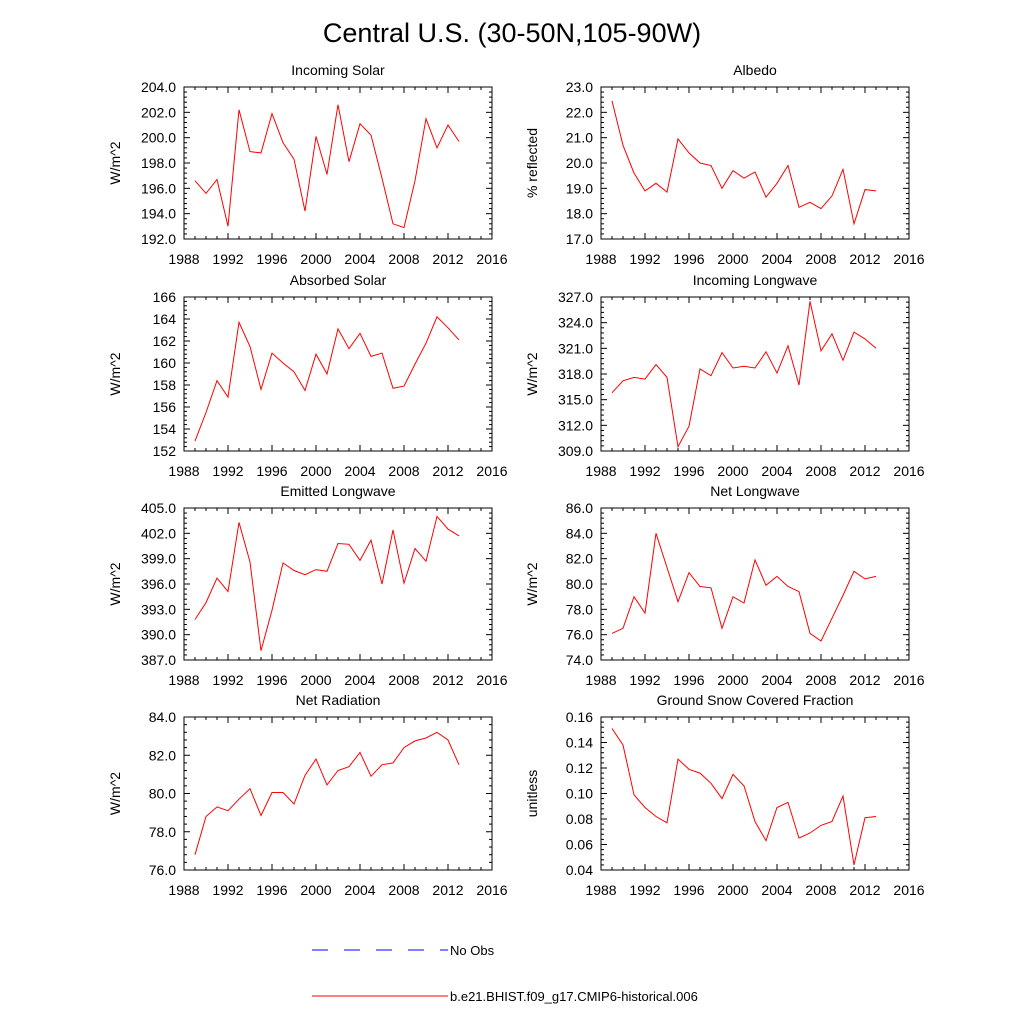 The width and height of the screenshot is (1024, 1024). Describe the element at coordinates (579, 87) in the screenshot. I see `y-tick-label: 23.0` at that location.